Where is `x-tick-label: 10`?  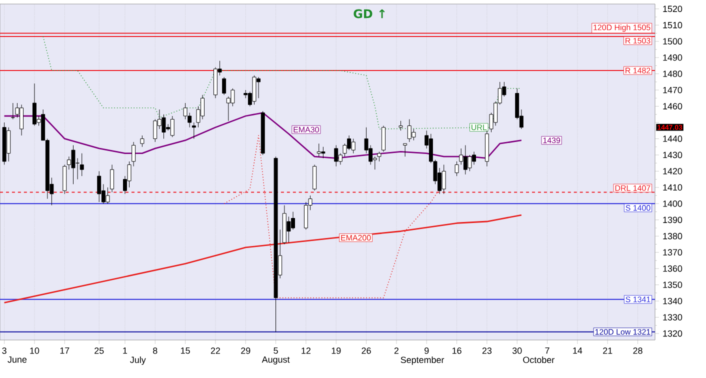
x-tick-label: 10 is located at coordinates (35, 351).